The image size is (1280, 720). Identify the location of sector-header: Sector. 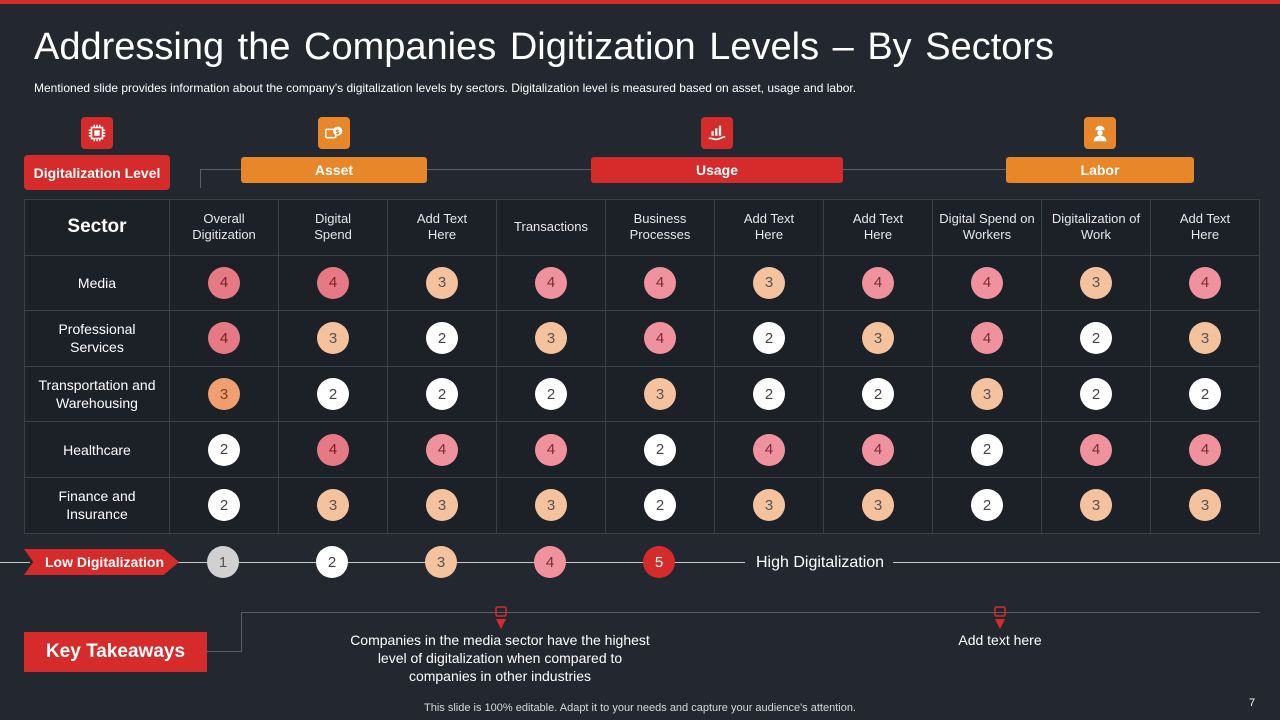
(97, 227).